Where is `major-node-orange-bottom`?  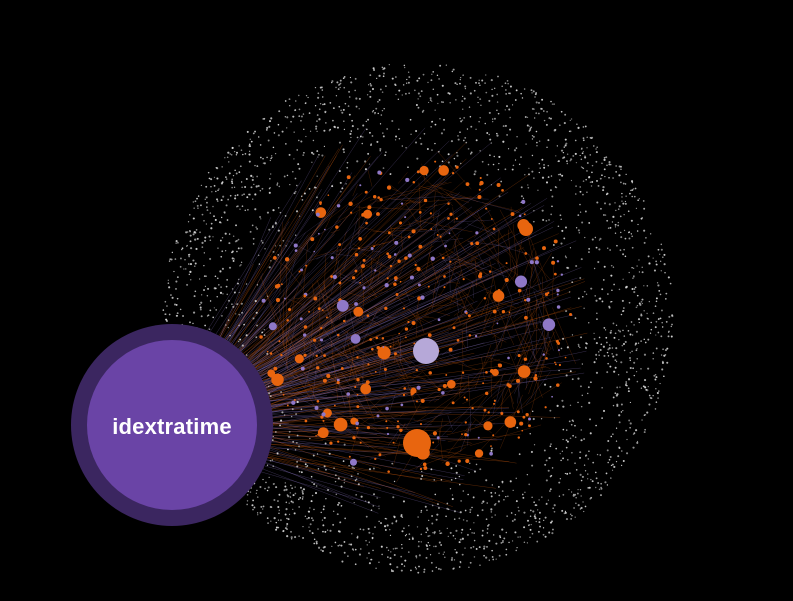 major-node-orange-bottom is located at coordinates (417, 443).